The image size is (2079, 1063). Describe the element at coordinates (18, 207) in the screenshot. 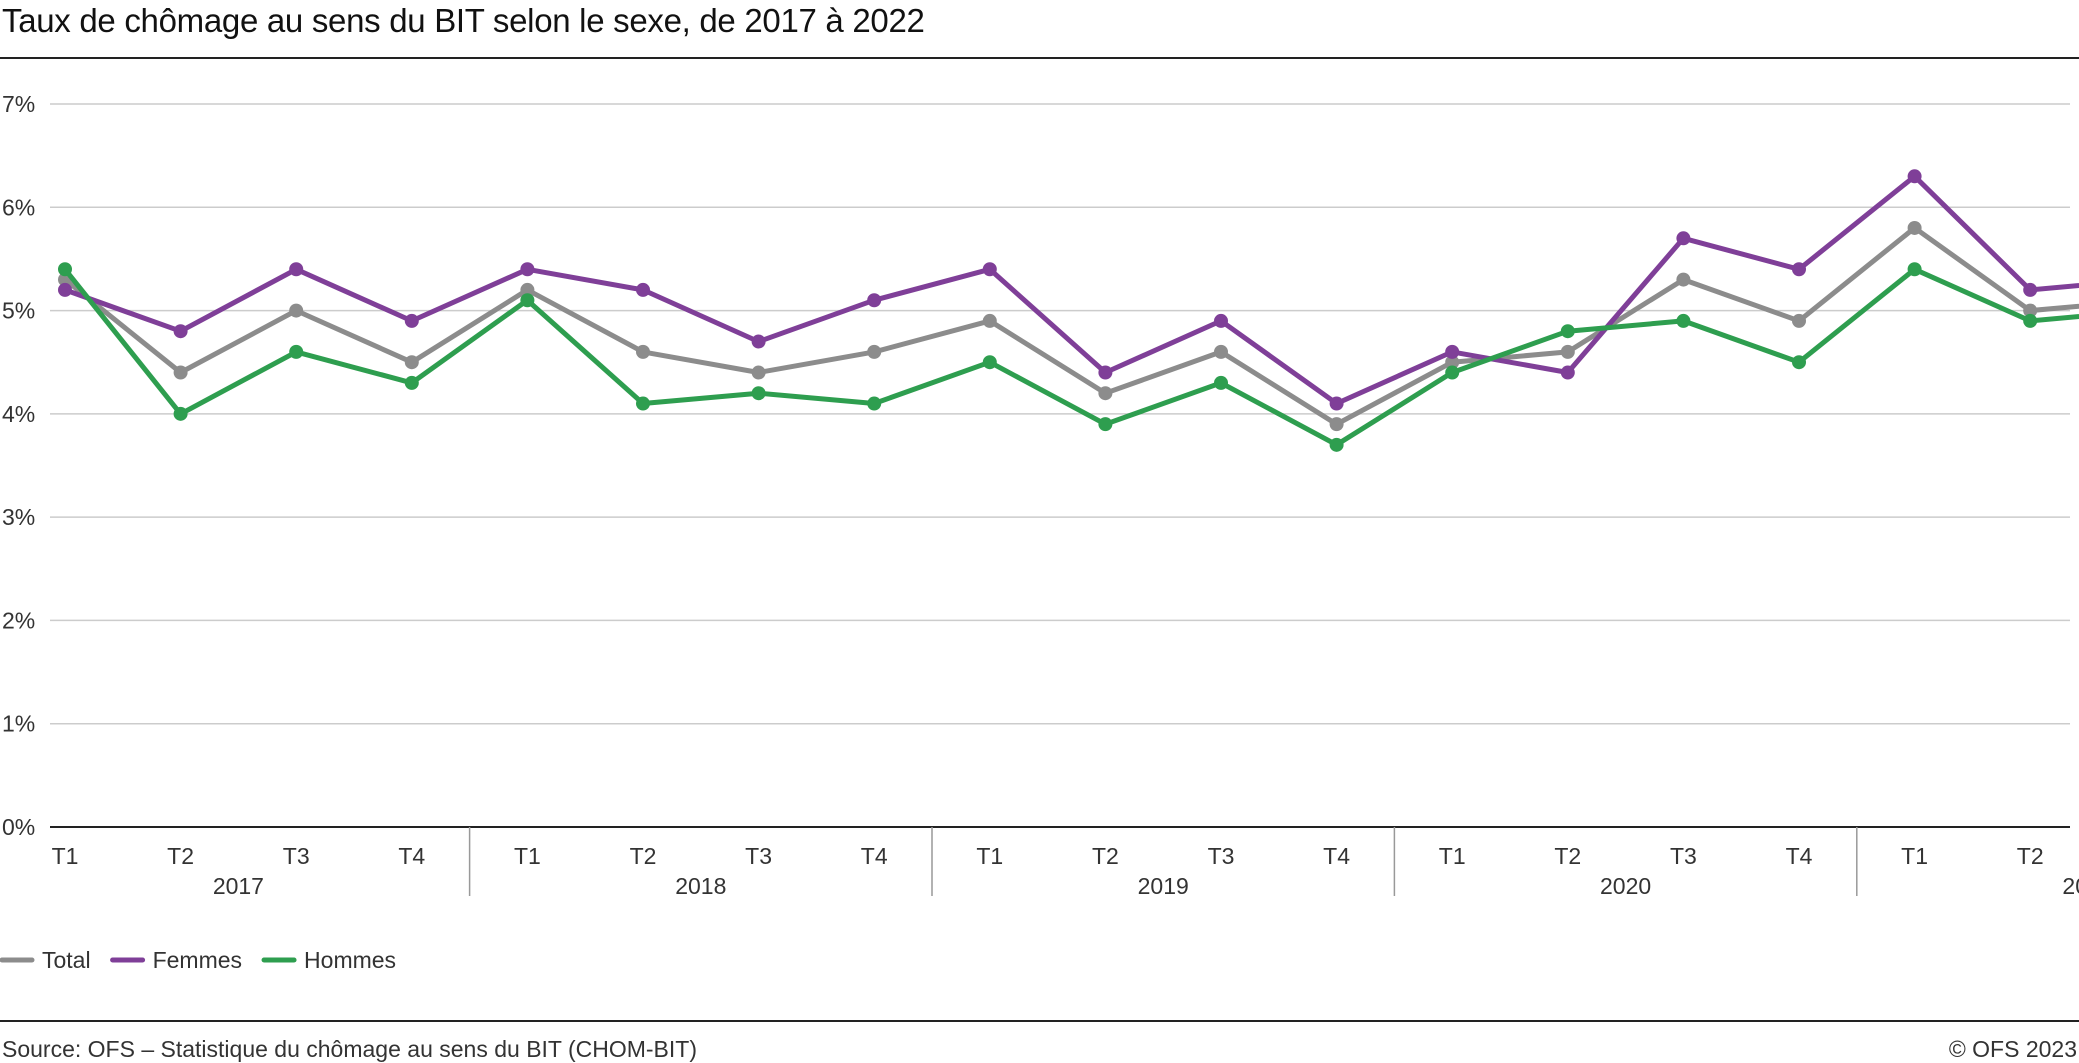

I see `y-tick-label: 6%` at that location.